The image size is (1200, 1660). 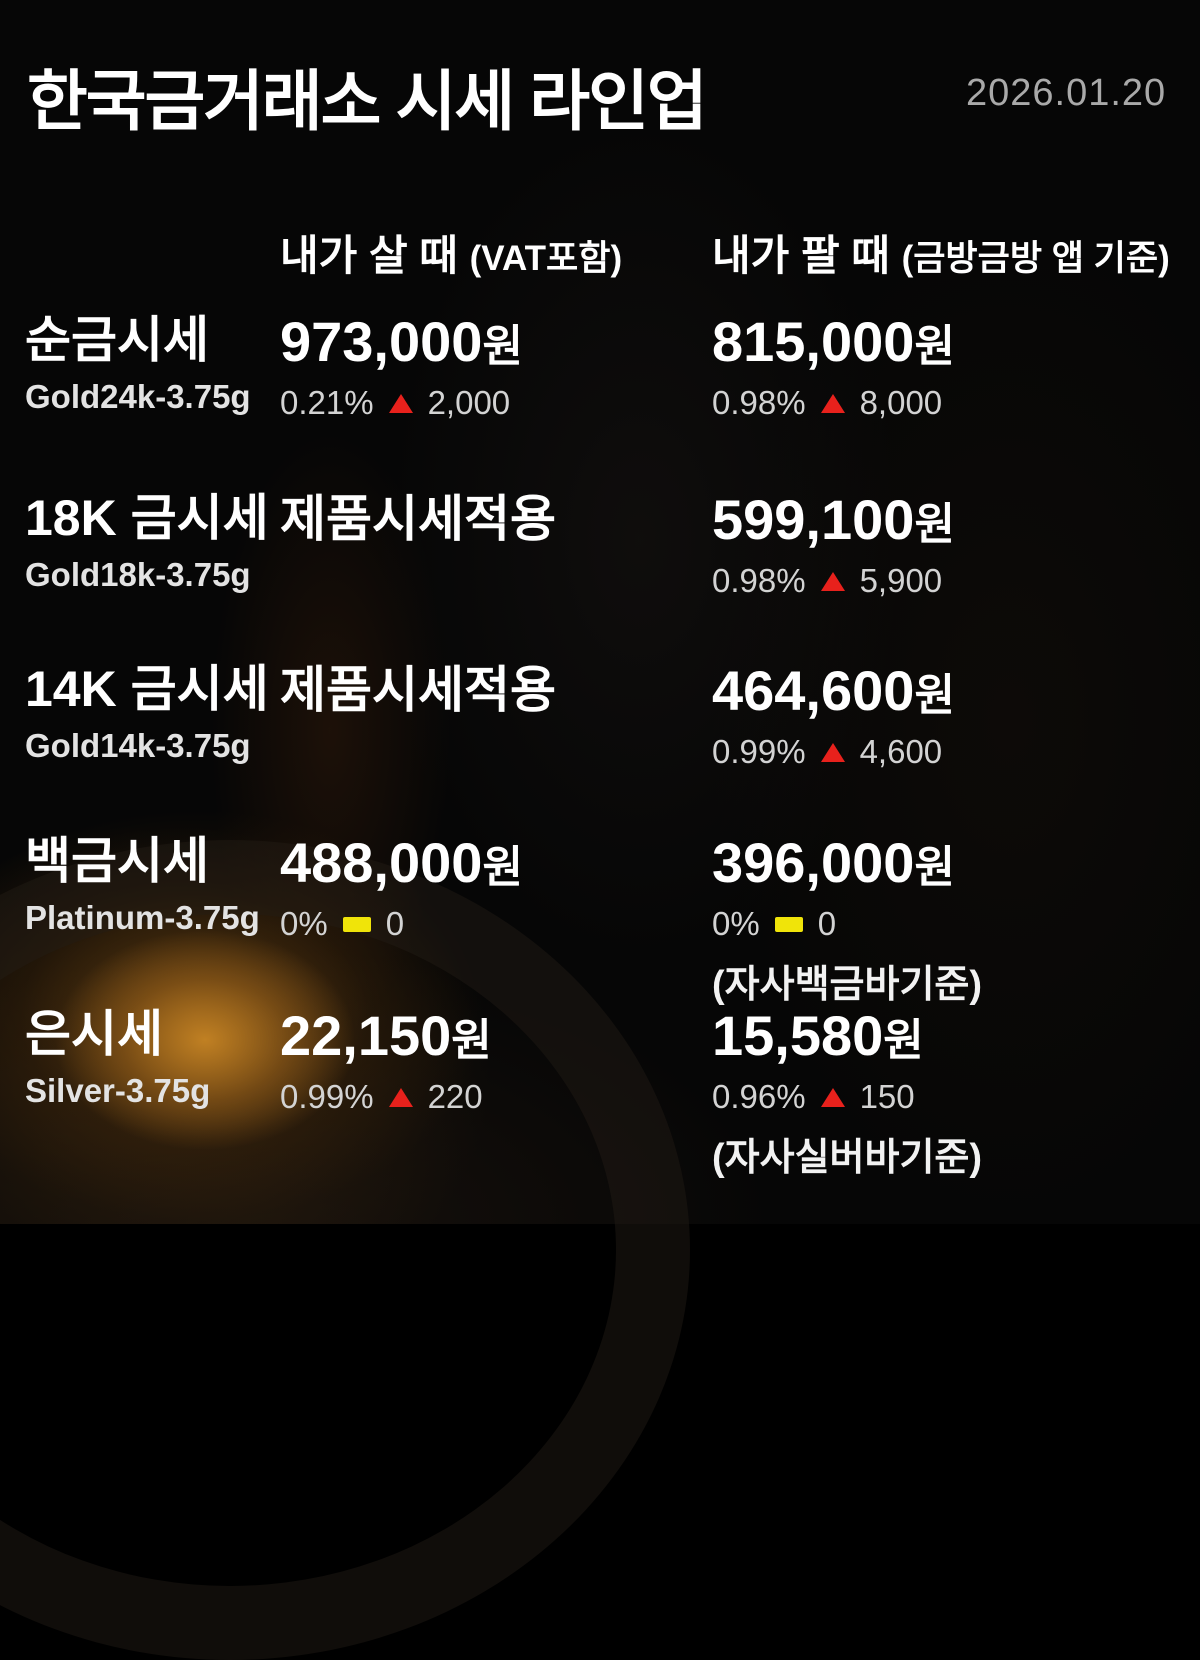 I want to click on metal-name: 순금시세, so click(x=117, y=340).